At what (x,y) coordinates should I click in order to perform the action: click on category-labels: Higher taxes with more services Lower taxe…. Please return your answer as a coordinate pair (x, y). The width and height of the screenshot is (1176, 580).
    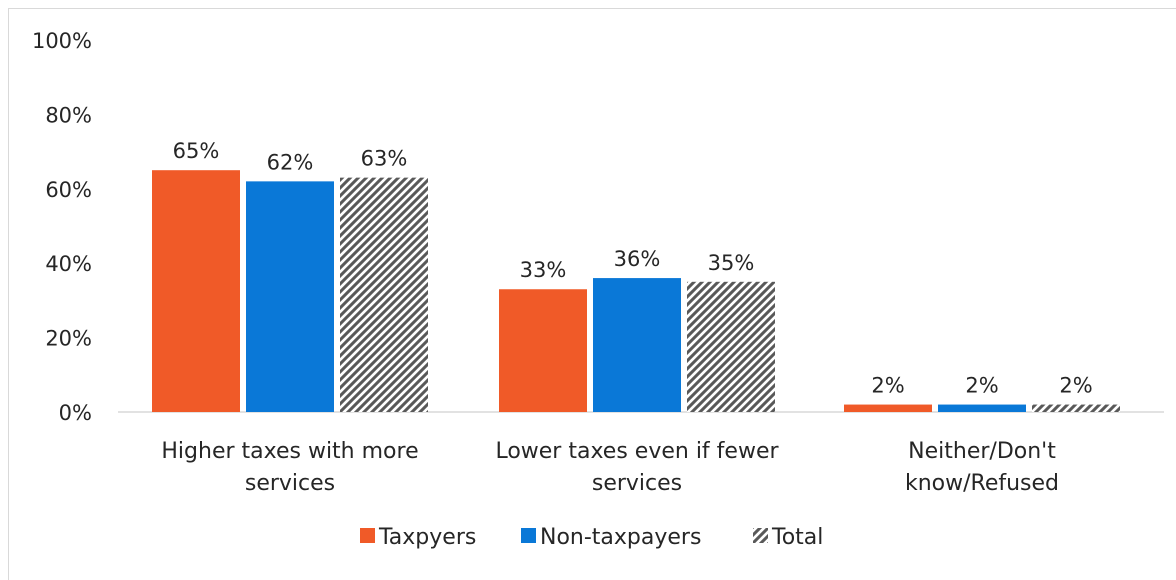
    Looking at the image, I should click on (610, 467).